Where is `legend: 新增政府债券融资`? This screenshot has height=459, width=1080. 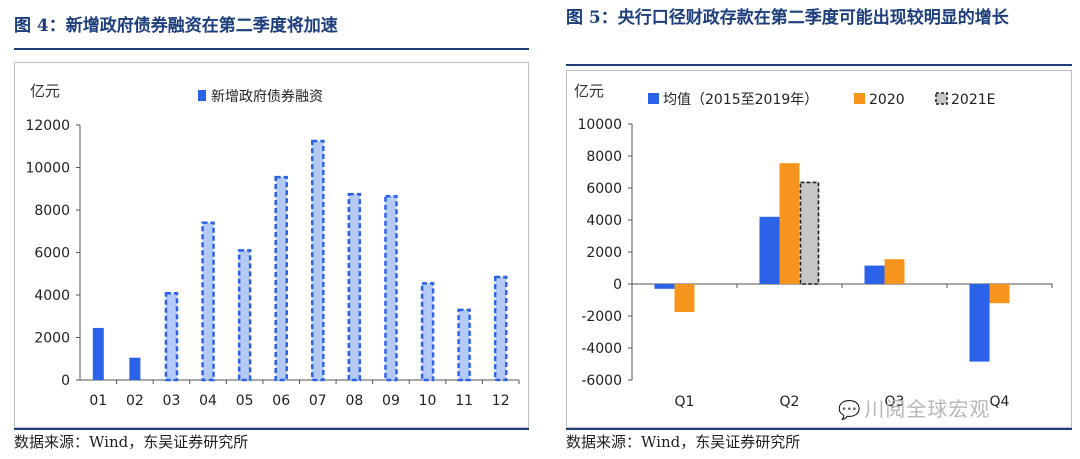 legend: 新增政府债券融资 is located at coordinates (260, 97).